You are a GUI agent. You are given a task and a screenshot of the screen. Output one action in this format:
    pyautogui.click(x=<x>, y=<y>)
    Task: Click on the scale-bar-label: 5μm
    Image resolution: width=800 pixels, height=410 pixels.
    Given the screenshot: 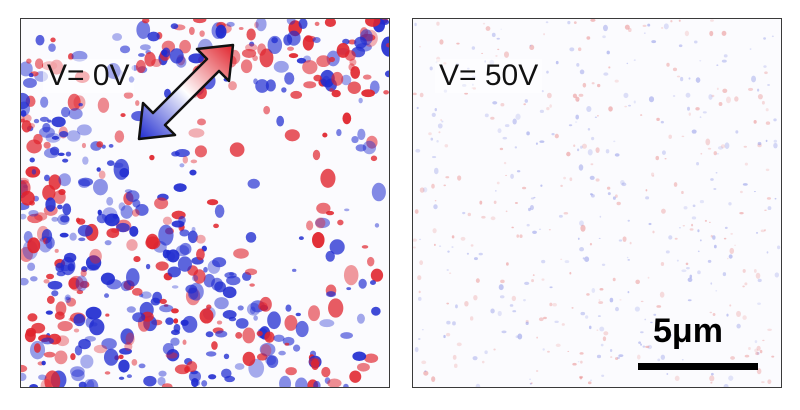 What is the action you would take?
    pyautogui.click(x=688, y=331)
    